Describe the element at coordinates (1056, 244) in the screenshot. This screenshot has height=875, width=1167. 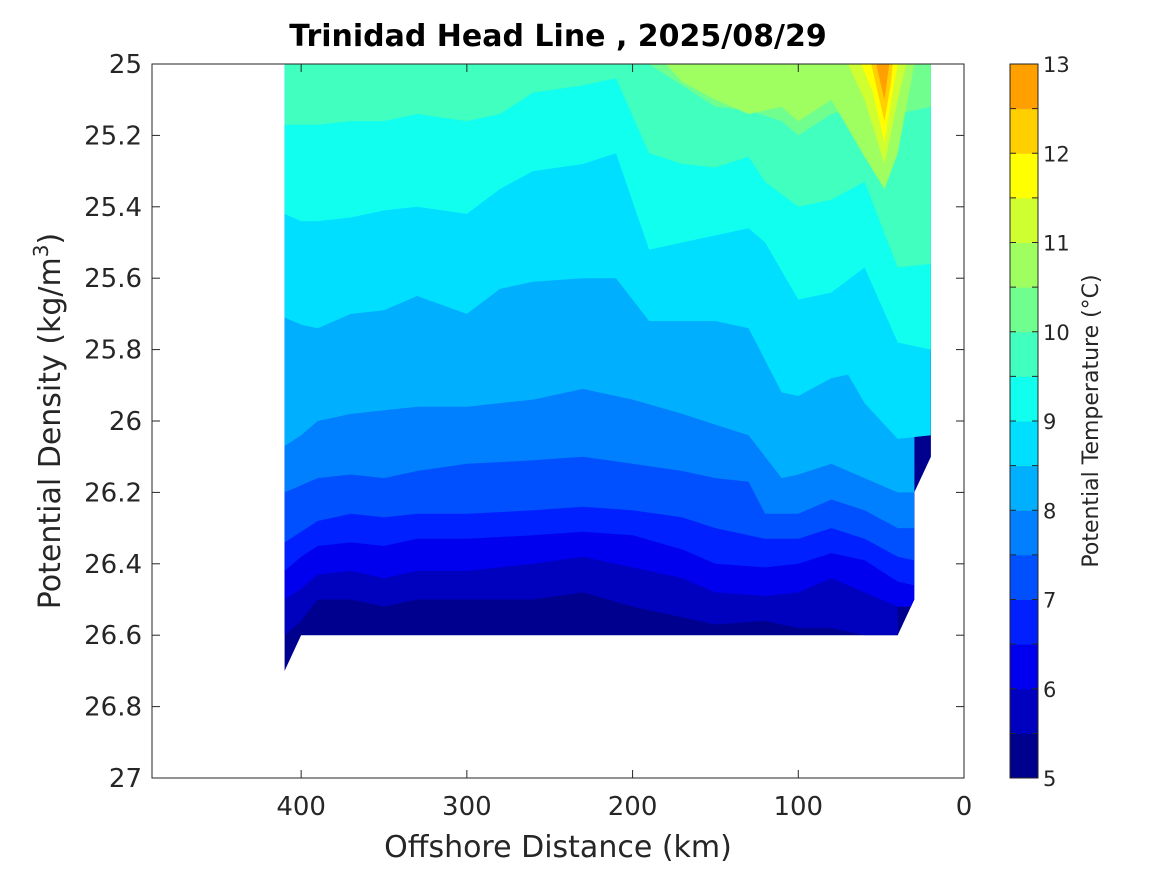
I see `colorbar-tick-label: 11` at that location.